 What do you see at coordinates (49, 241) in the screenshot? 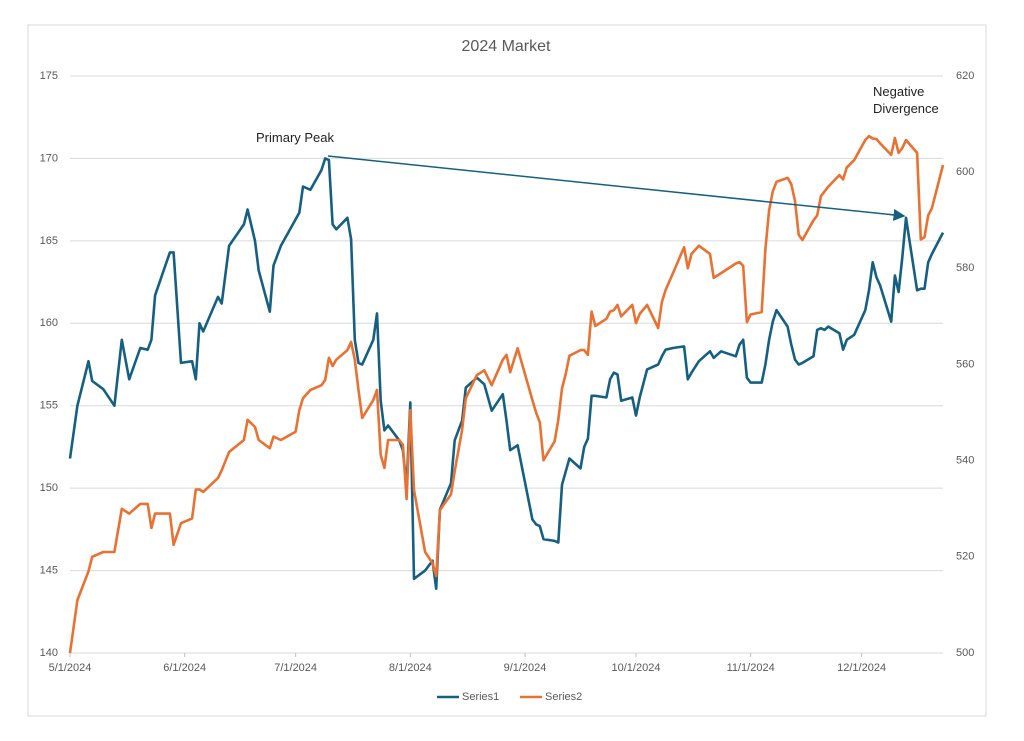
I see `y-tick-label: 165` at bounding box center [49, 241].